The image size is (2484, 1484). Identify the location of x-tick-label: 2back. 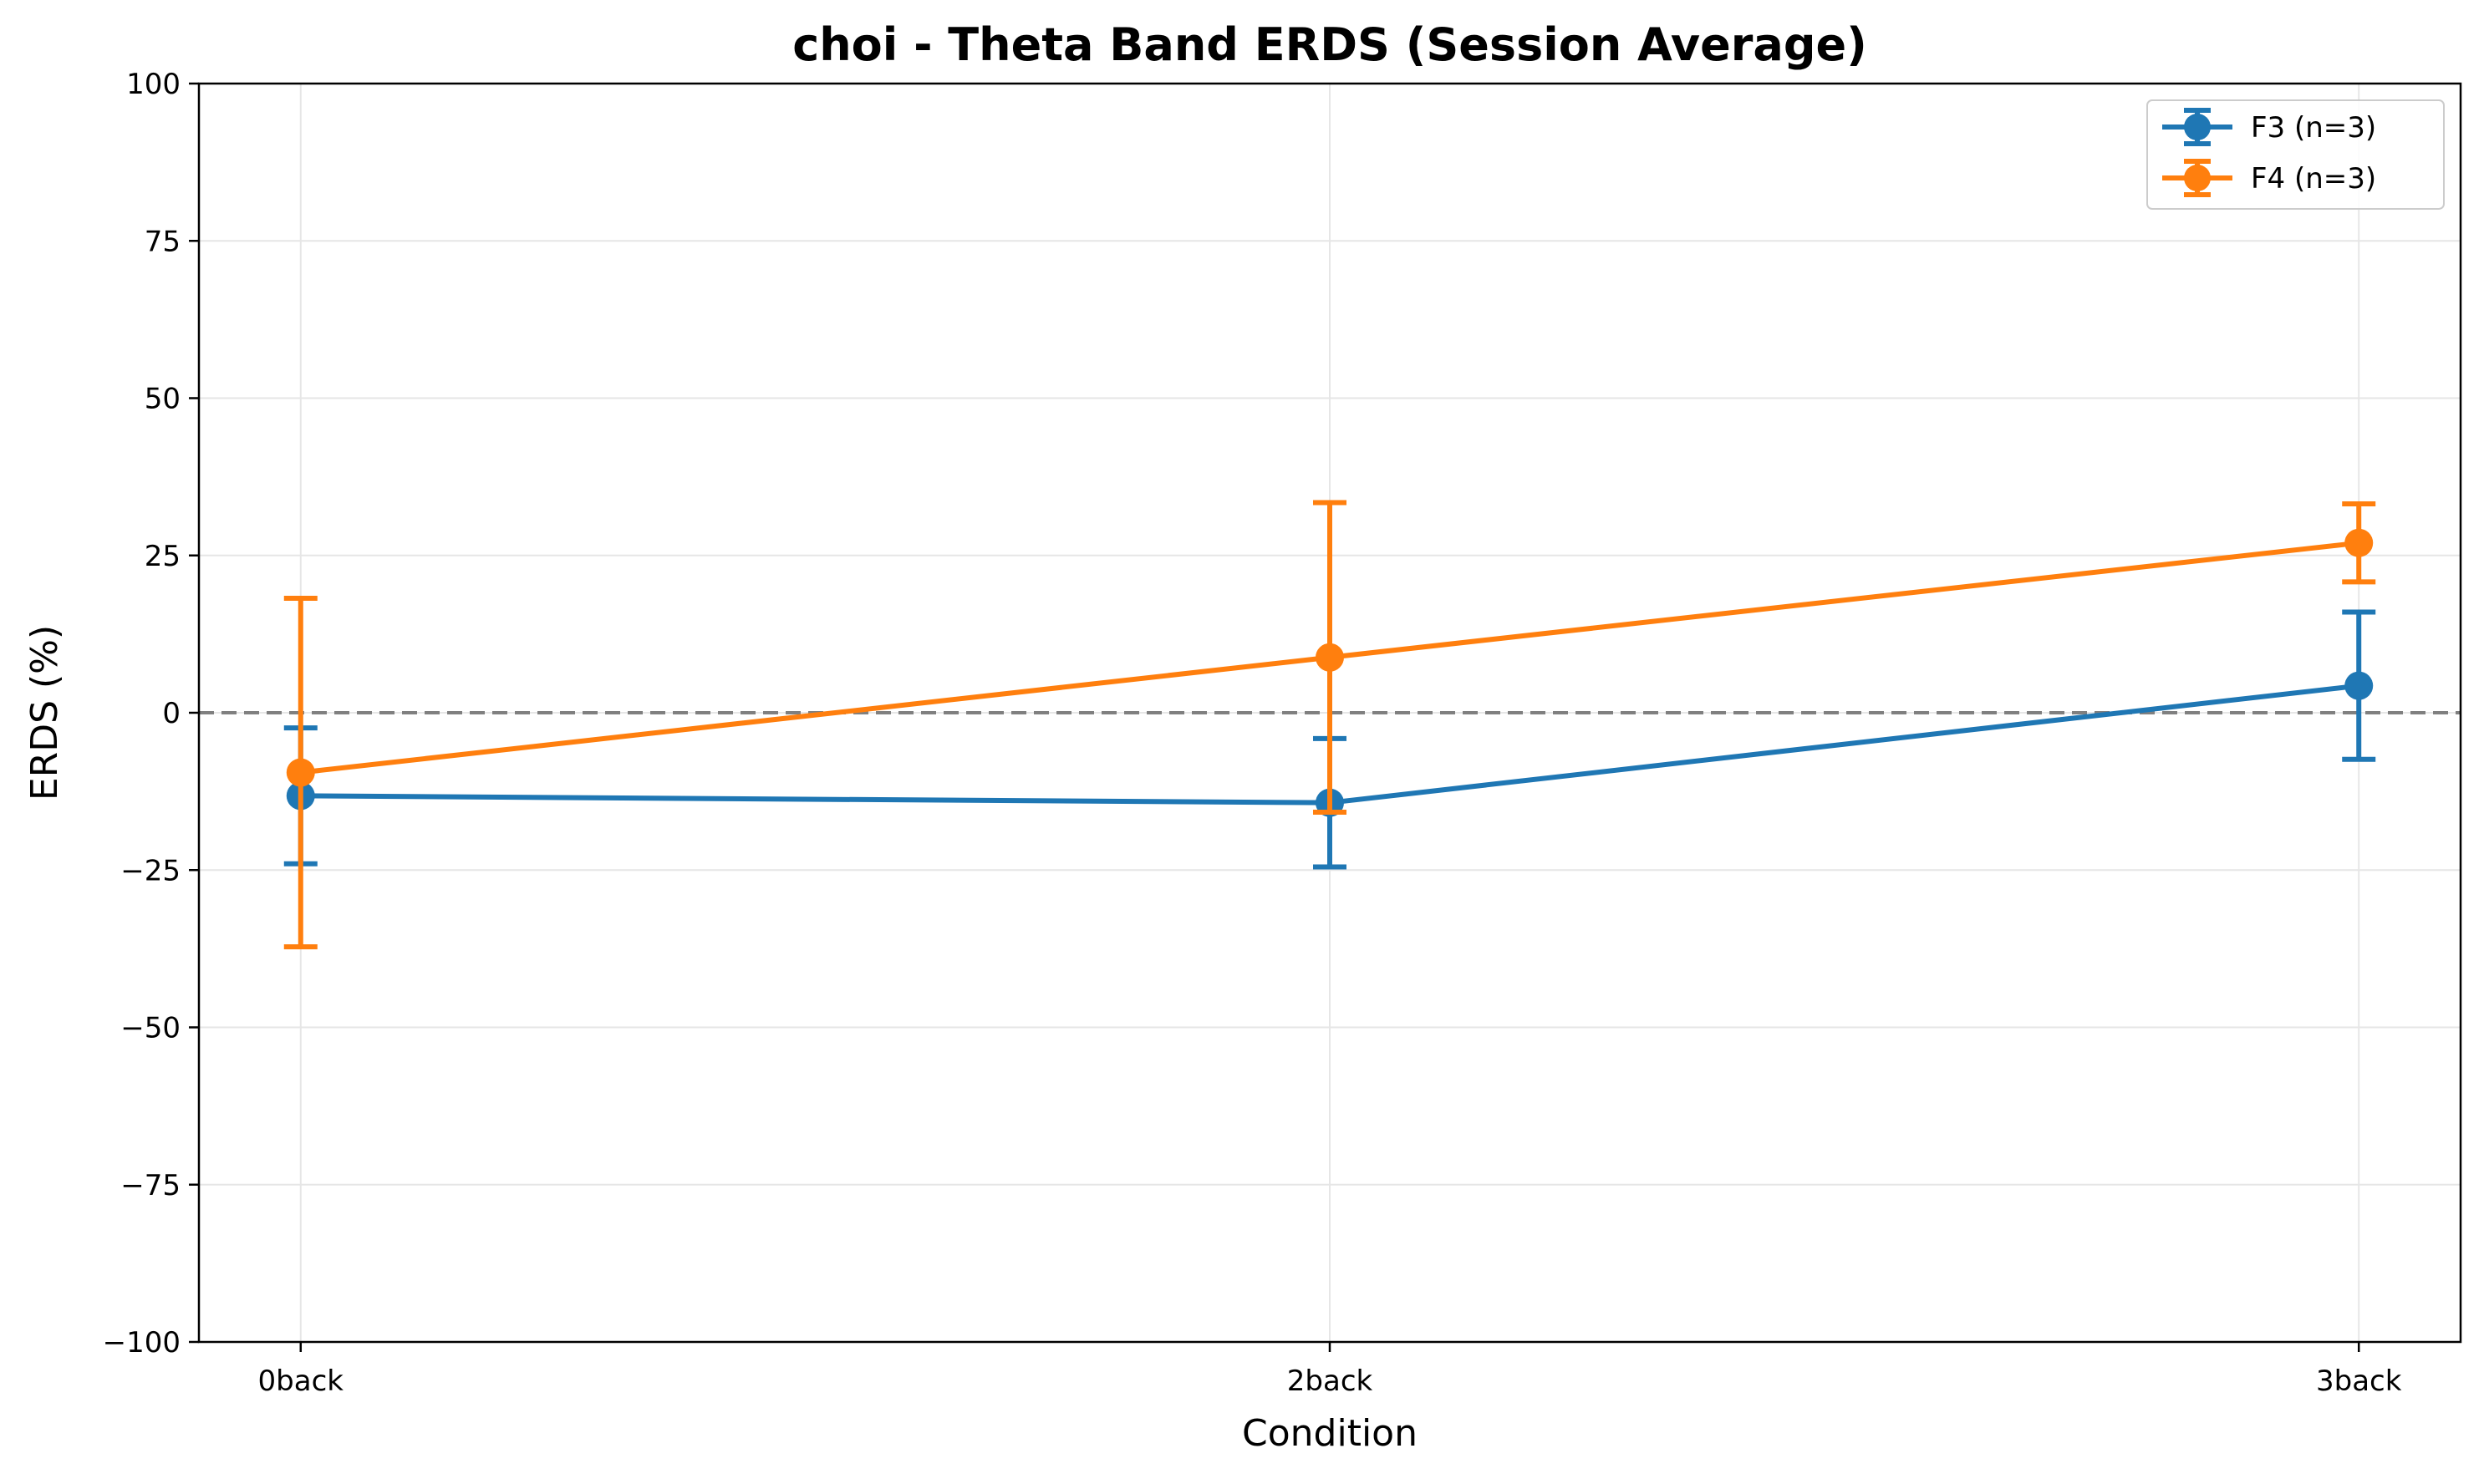
(1330, 1381).